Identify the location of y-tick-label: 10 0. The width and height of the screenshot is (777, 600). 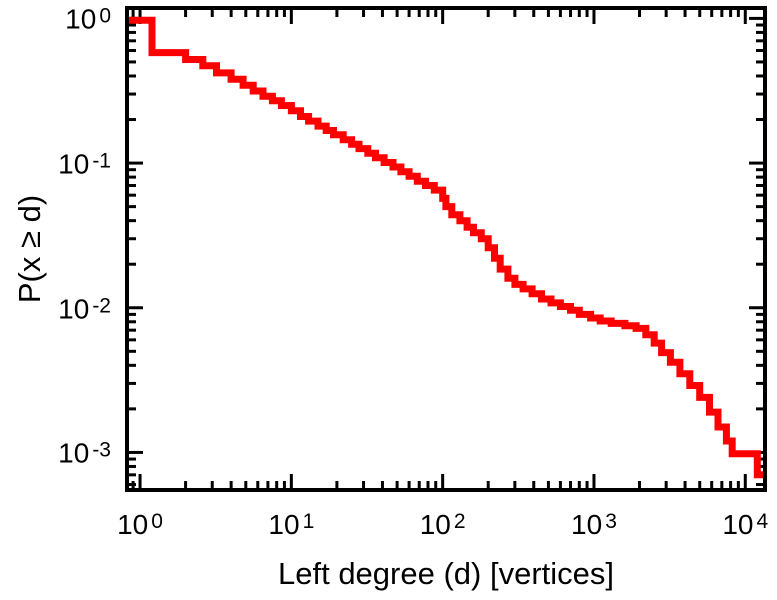
(88, 19).